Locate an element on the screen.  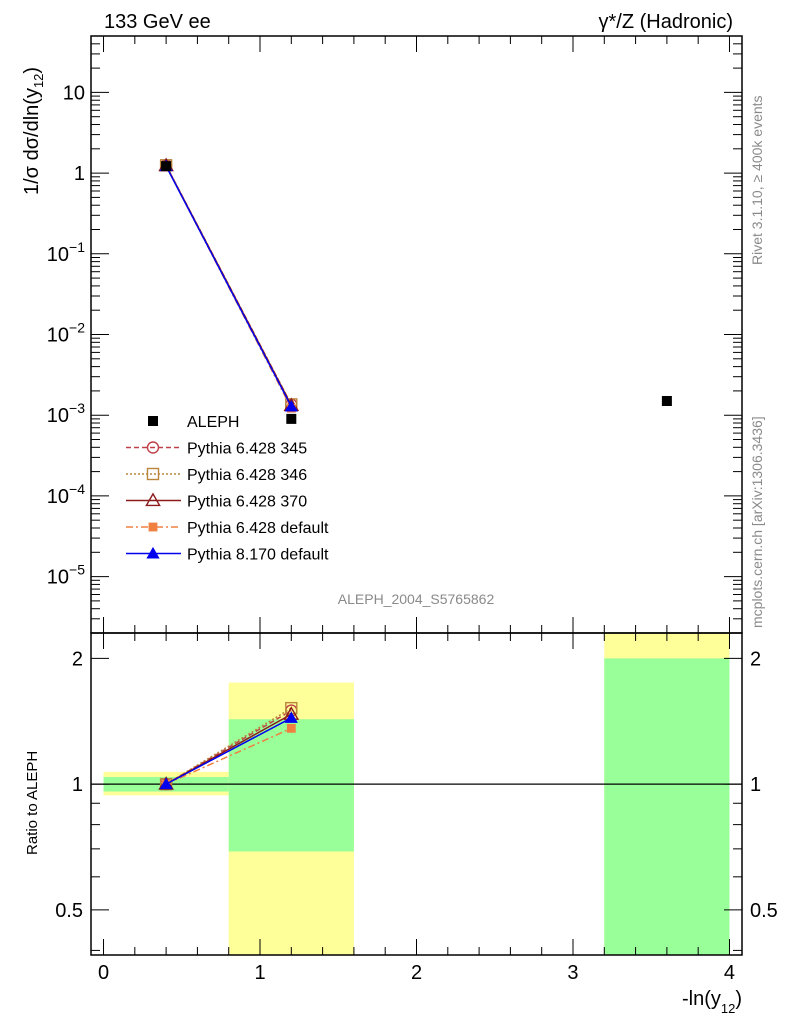
ratio-y-tick-label: 1 is located at coordinates (77, 785).